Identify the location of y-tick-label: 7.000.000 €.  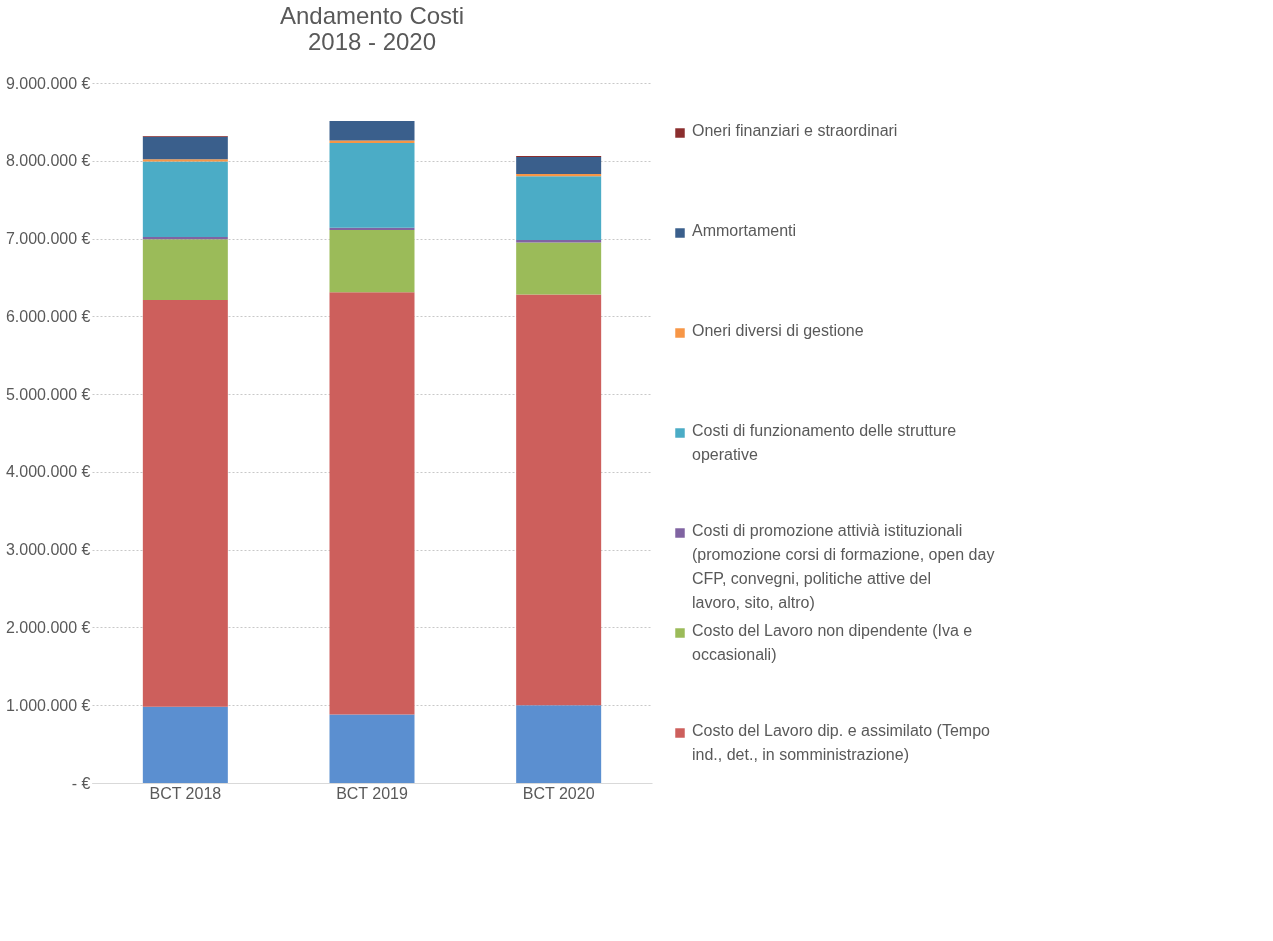
(48, 239).